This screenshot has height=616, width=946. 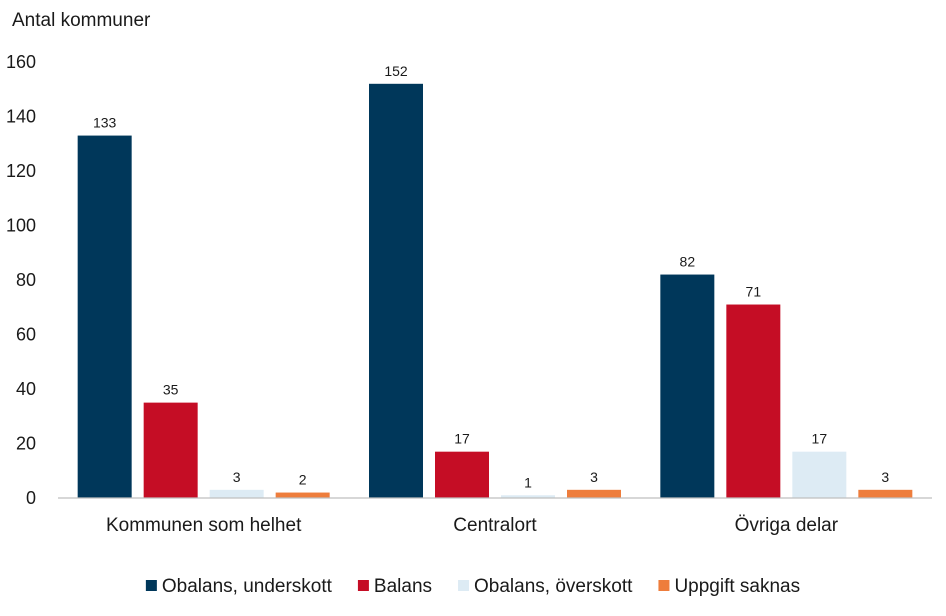 What do you see at coordinates (247, 586) in the screenshot?
I see `legend-label: Obalans, underskott` at bounding box center [247, 586].